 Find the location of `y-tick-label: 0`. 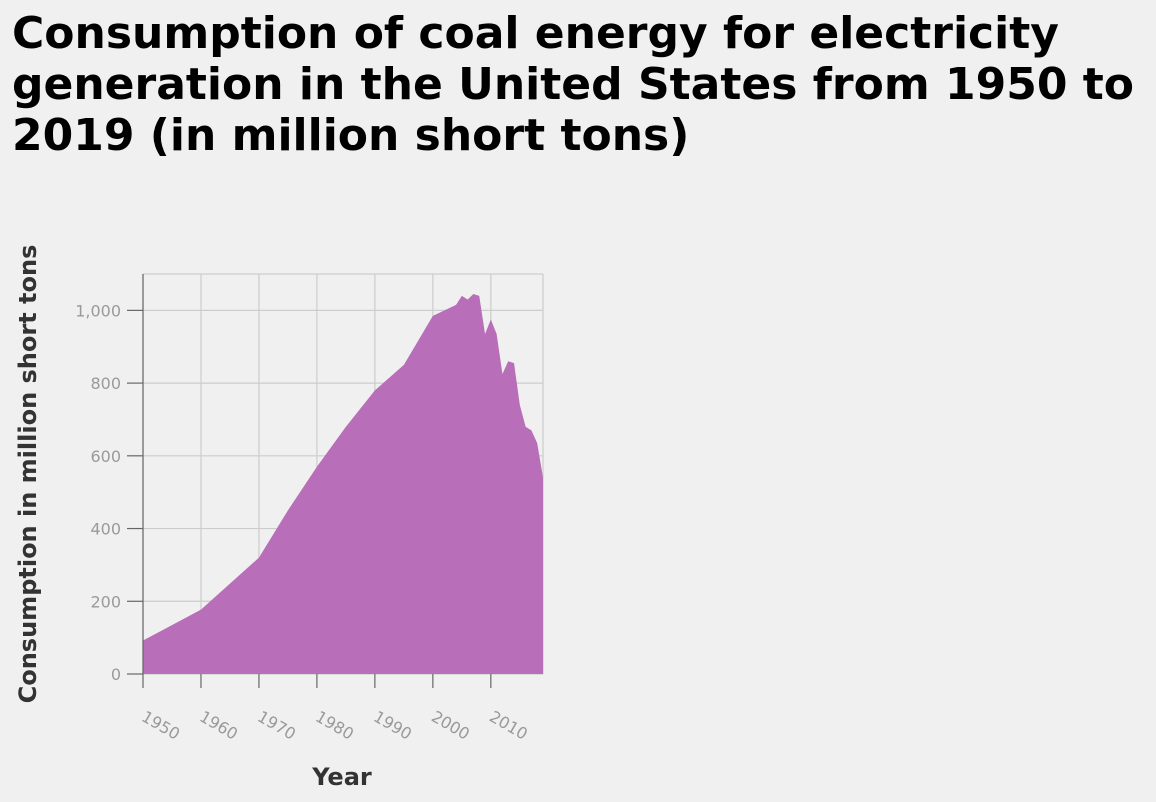

y-tick-label: 0 is located at coordinates (116, 674).